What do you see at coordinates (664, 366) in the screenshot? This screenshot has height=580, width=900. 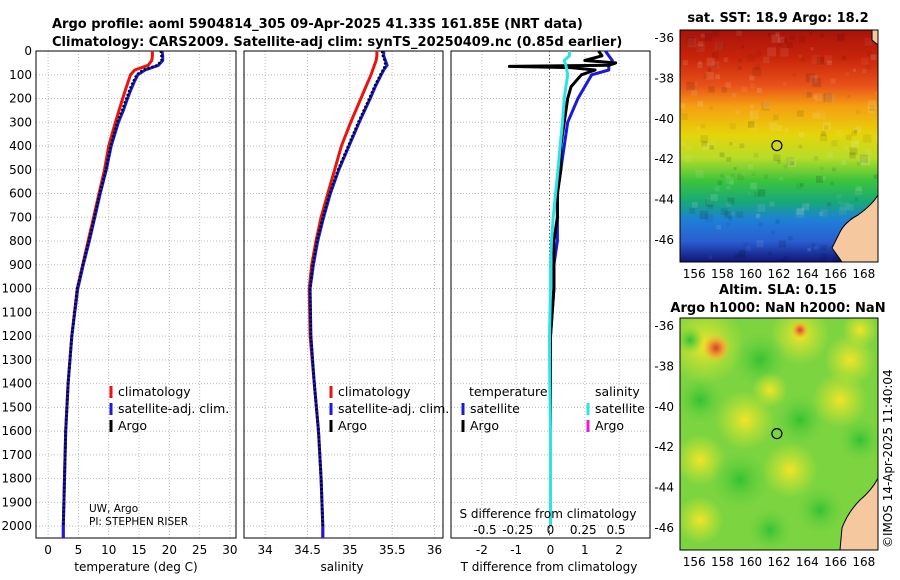 I see `lat-tick-label: -38` at bounding box center [664, 366].